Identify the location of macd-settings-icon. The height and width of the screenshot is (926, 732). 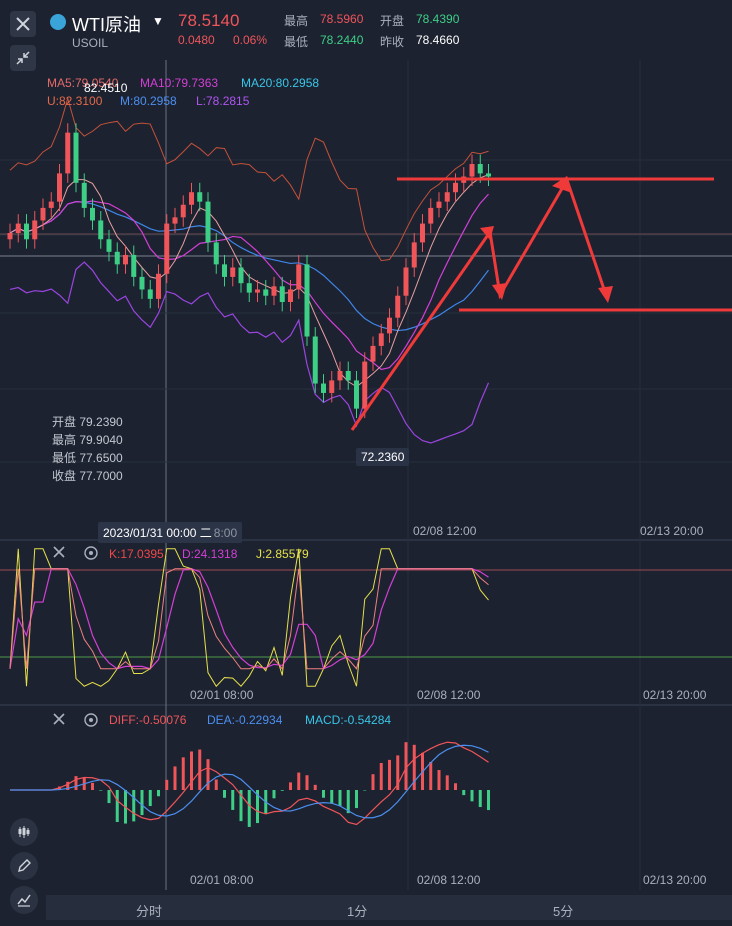
(91, 722).